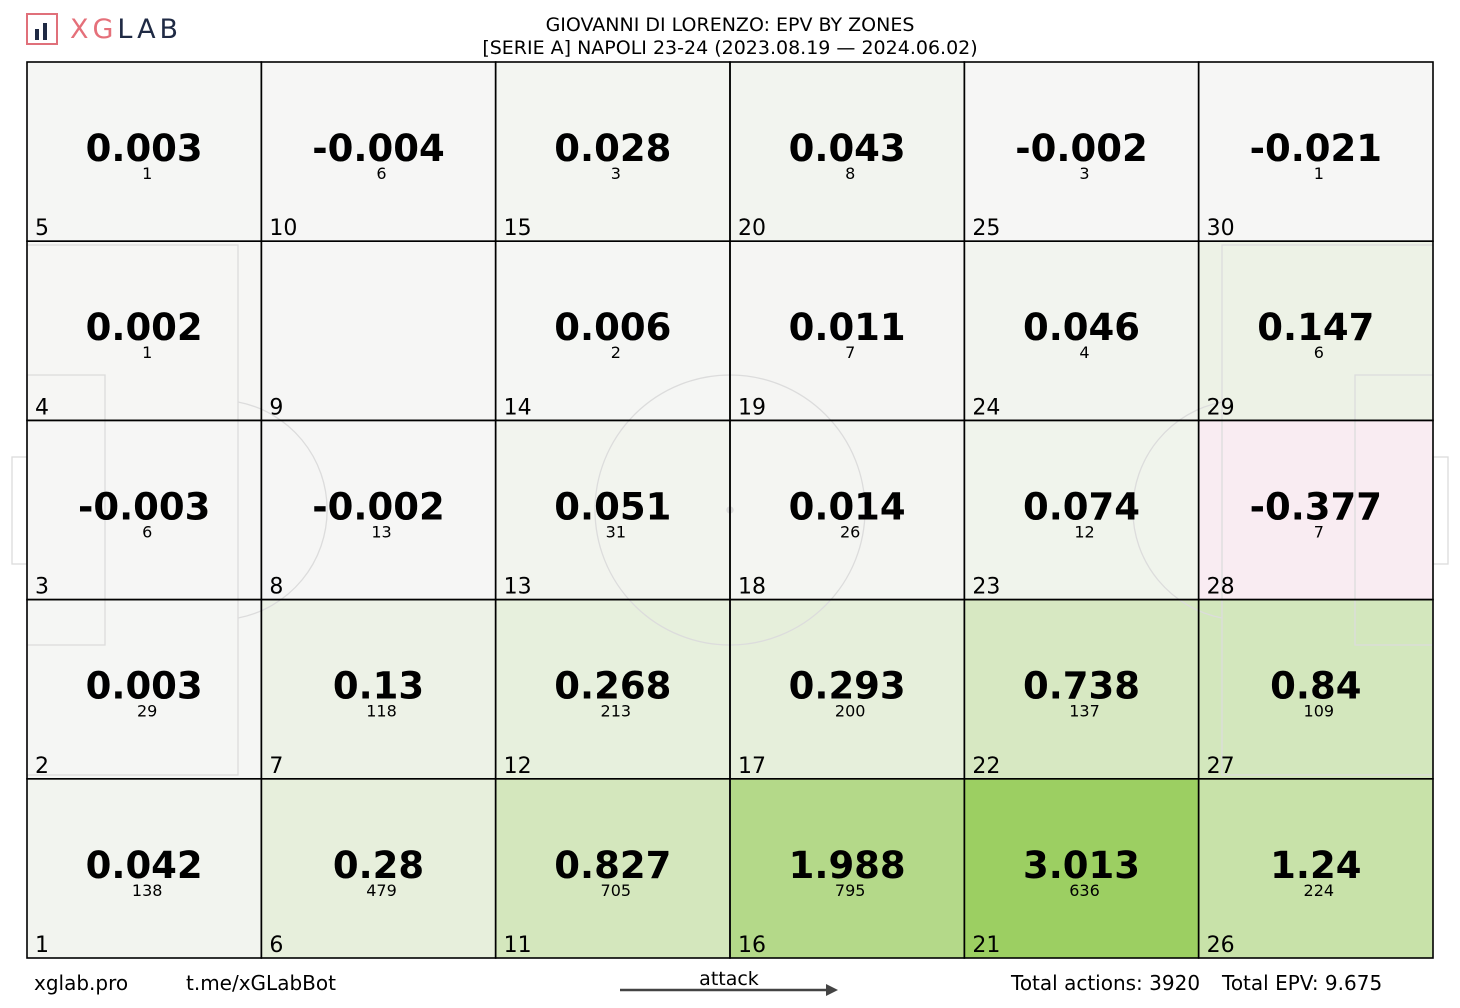 This screenshot has height=1008, width=1460. Describe the element at coordinates (1084, 711) in the screenshot. I see `zone-action-count: 137` at that location.